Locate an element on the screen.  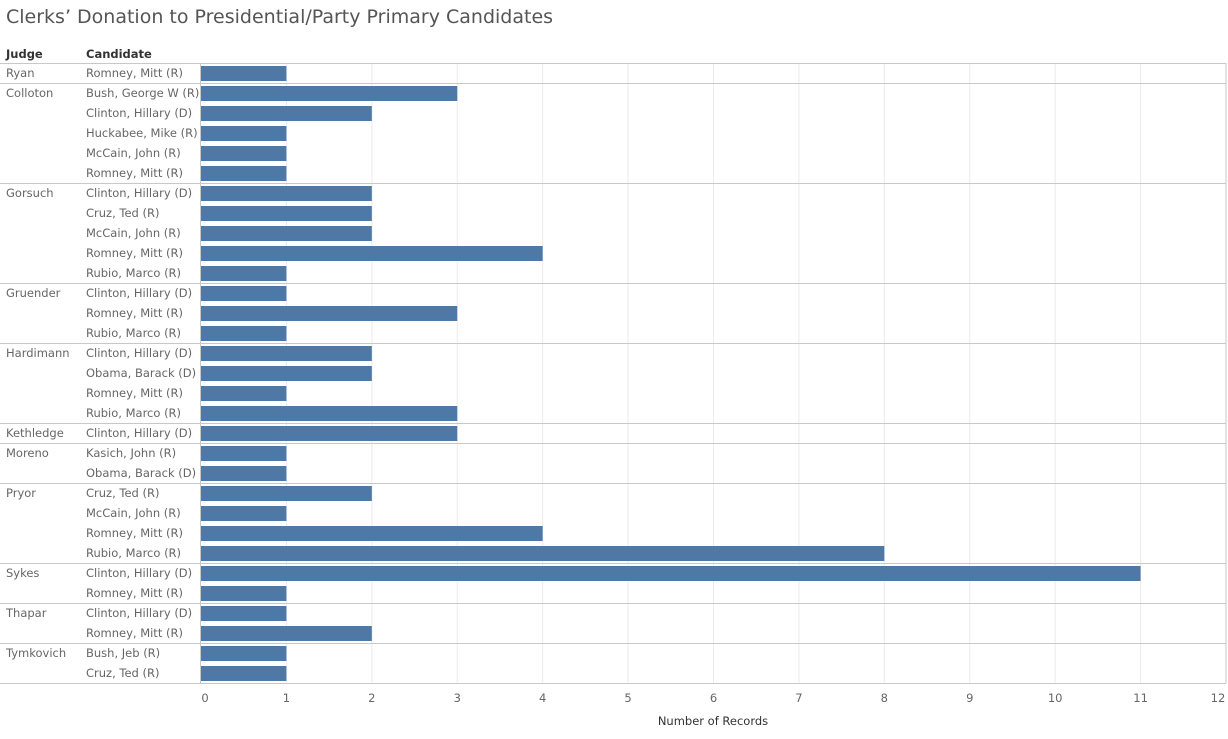
x-tick-label: 6 is located at coordinates (713, 698).